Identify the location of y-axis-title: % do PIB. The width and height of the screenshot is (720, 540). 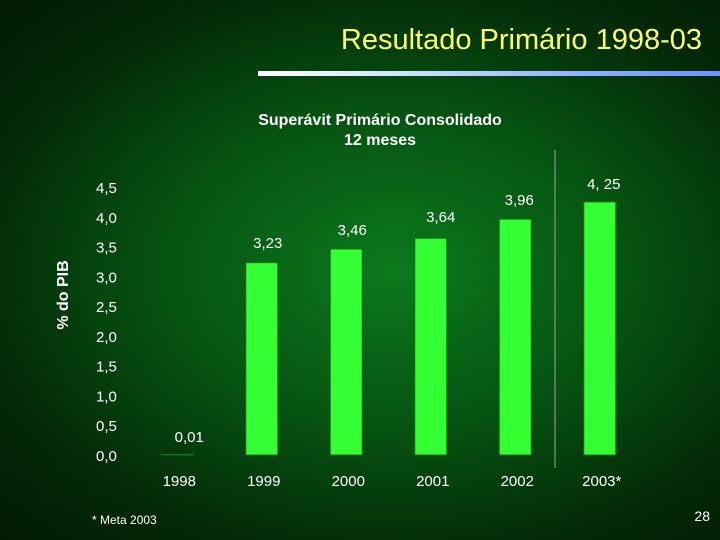
(63, 294).